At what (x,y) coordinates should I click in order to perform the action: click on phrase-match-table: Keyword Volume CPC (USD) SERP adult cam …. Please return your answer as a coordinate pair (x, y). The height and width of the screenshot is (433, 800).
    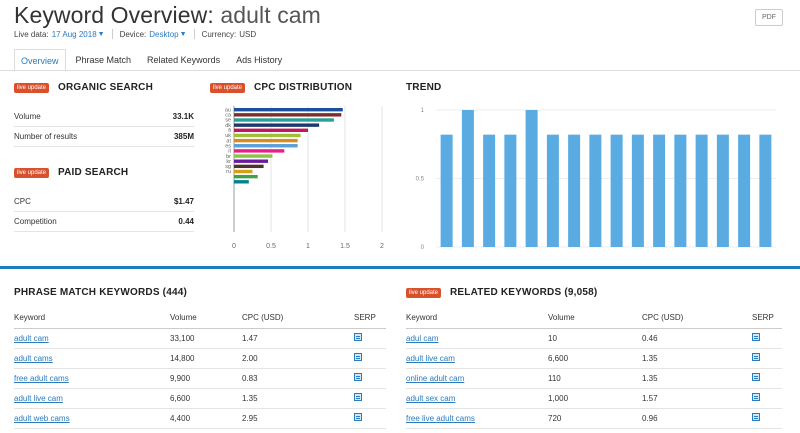
    Looking at the image, I should click on (200, 368).